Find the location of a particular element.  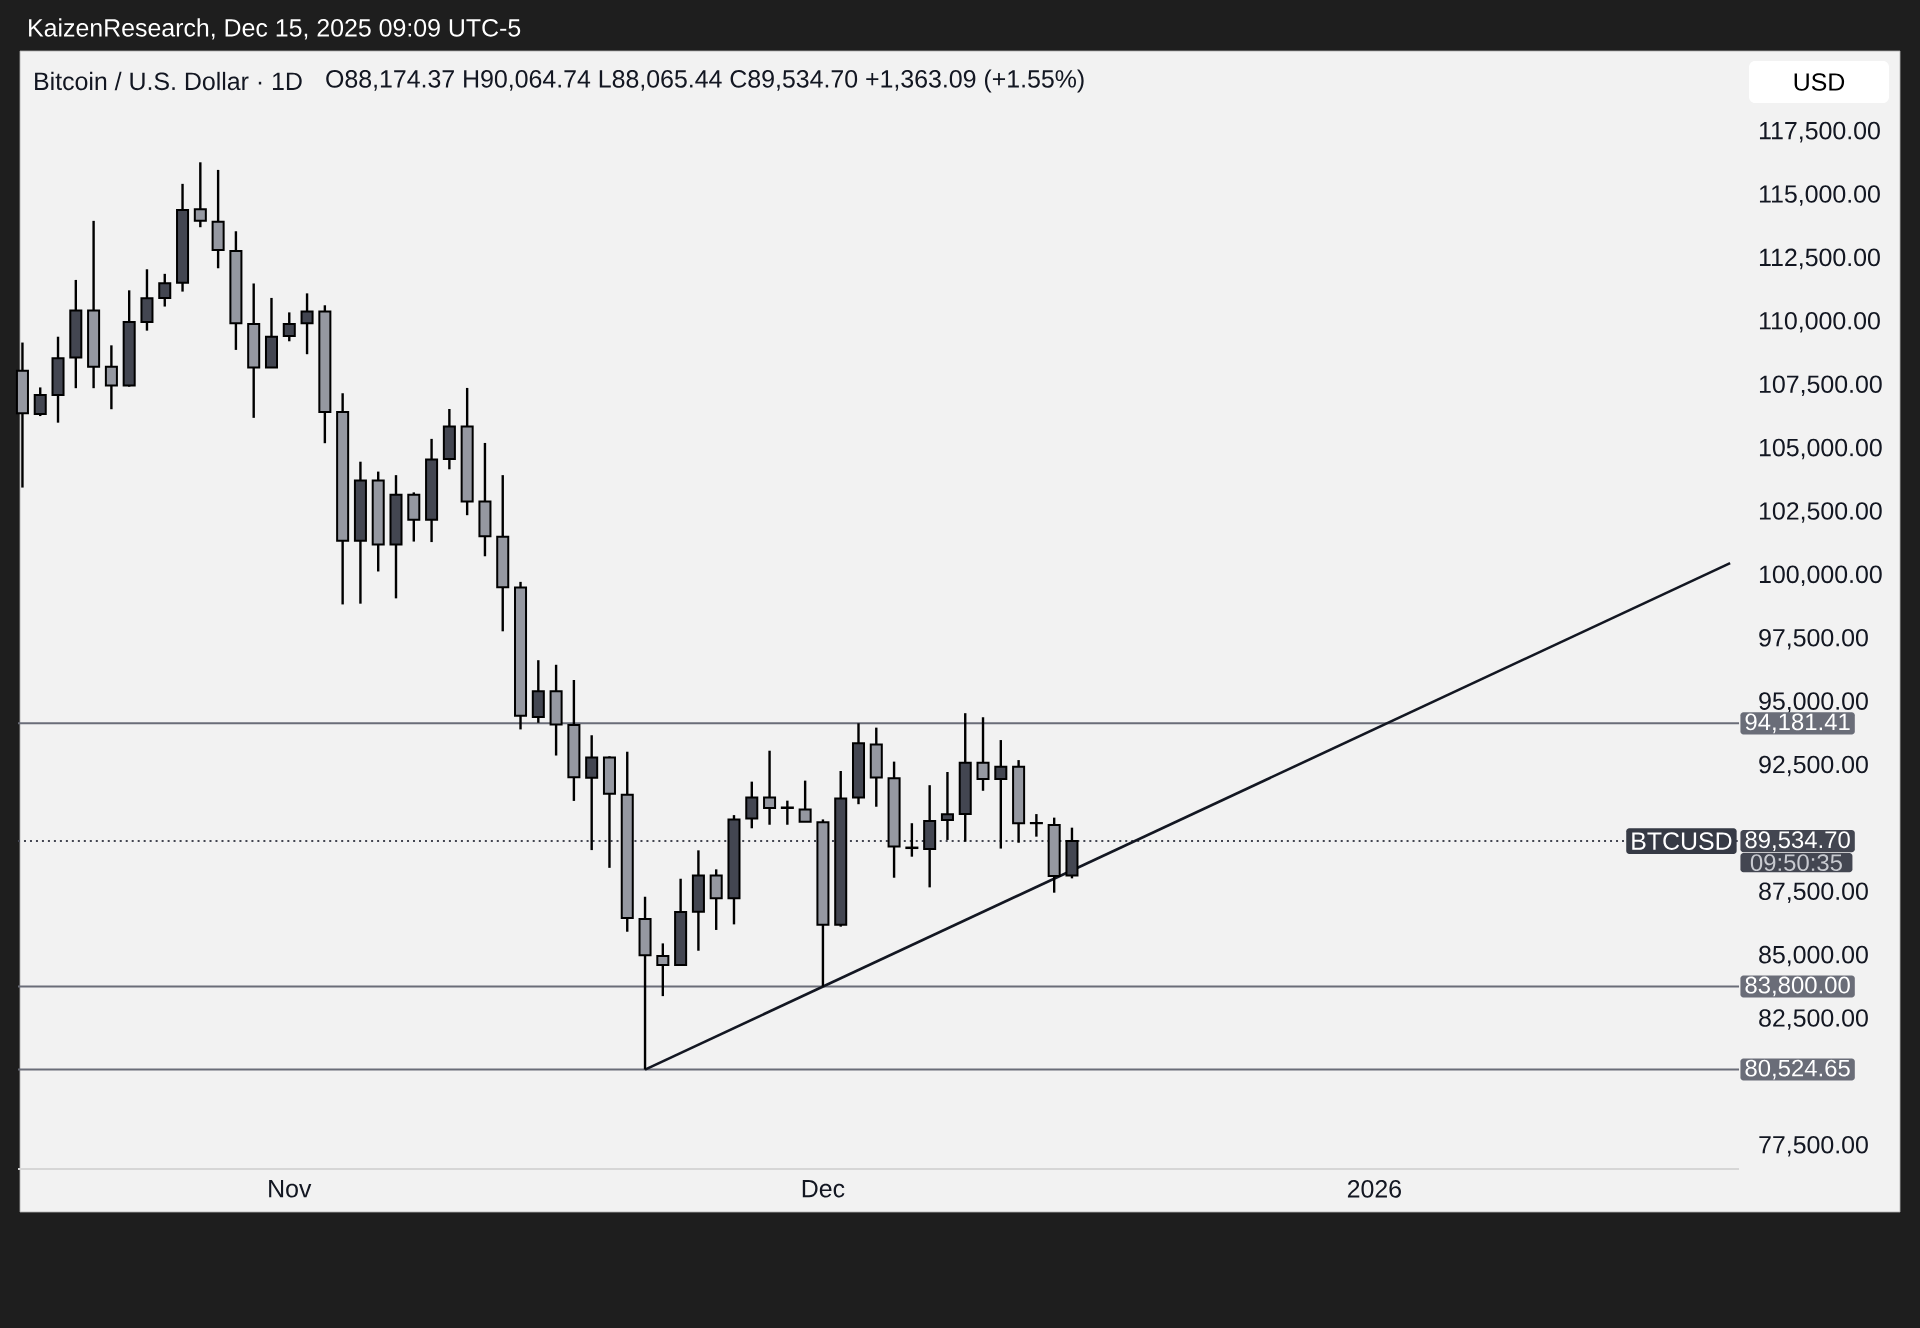

y-tick-label: 100,000.00 is located at coordinates (1820, 576).